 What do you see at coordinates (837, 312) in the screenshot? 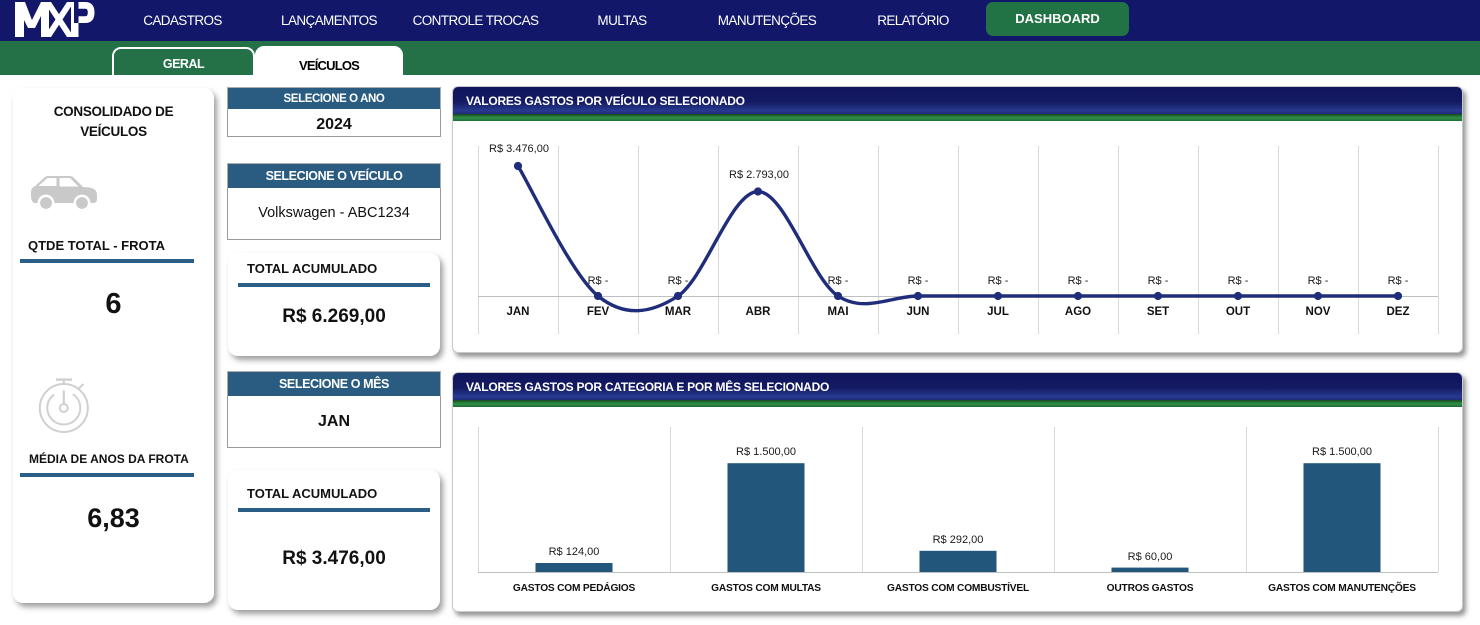
I see `svg-text: MAI` at bounding box center [837, 312].